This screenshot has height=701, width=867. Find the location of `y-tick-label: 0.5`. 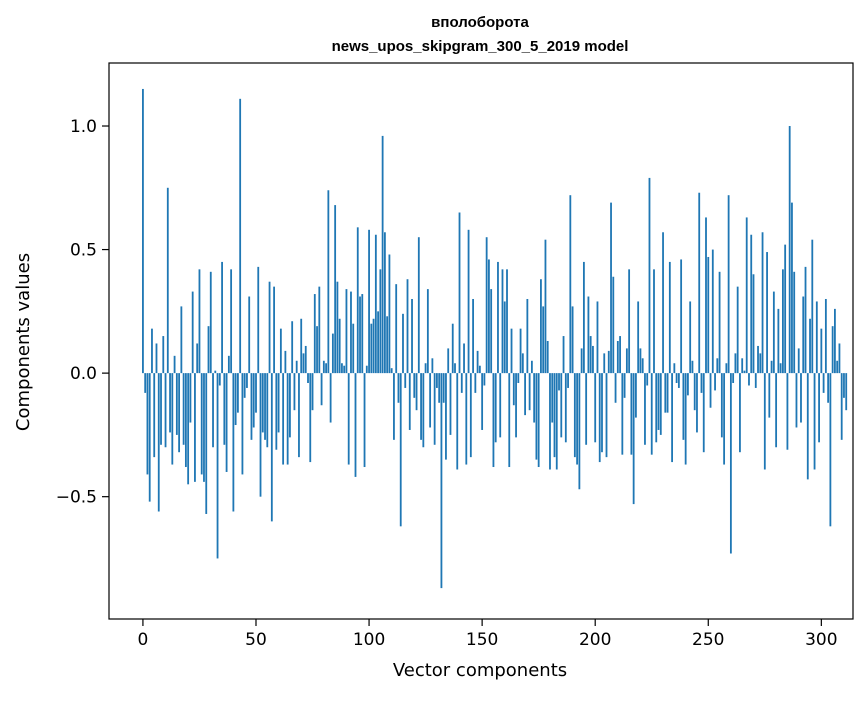

y-tick-label: 0.5 is located at coordinates (83, 251).